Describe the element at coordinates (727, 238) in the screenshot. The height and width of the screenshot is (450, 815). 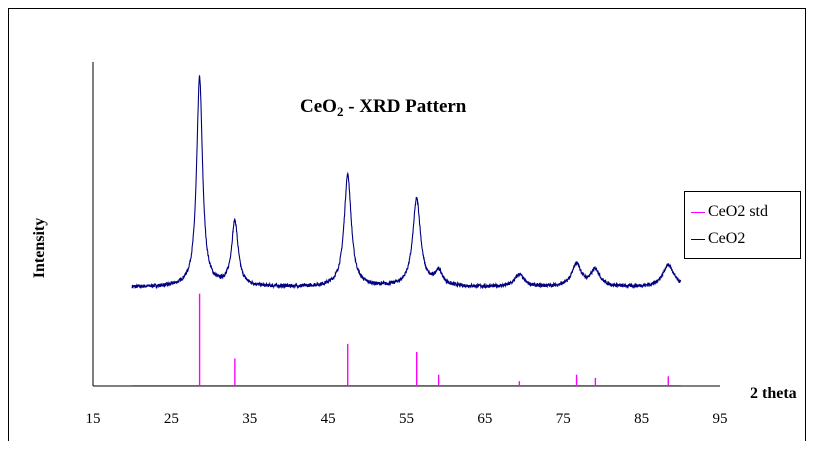
I see `legend-label-ceo2: CeO2` at that location.